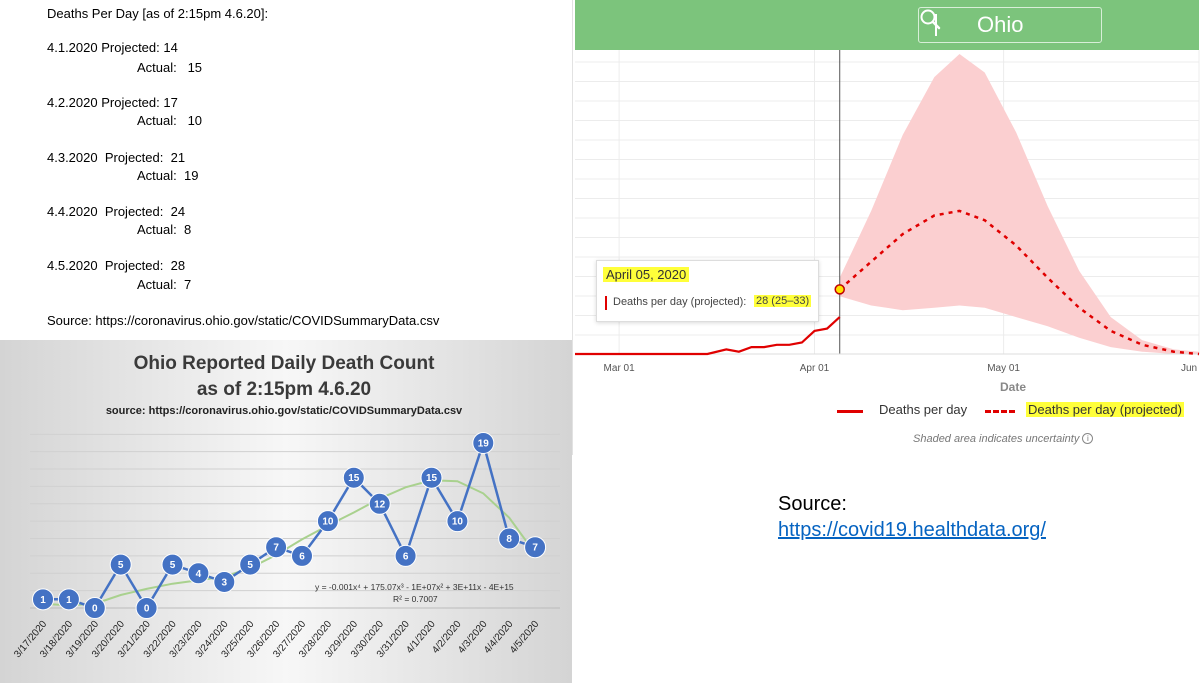 The height and width of the screenshot is (683, 1200). What do you see at coordinates (116, 211) in the screenshot?
I see `entry-projected: 4.4.2020 Projected: 24` at bounding box center [116, 211].